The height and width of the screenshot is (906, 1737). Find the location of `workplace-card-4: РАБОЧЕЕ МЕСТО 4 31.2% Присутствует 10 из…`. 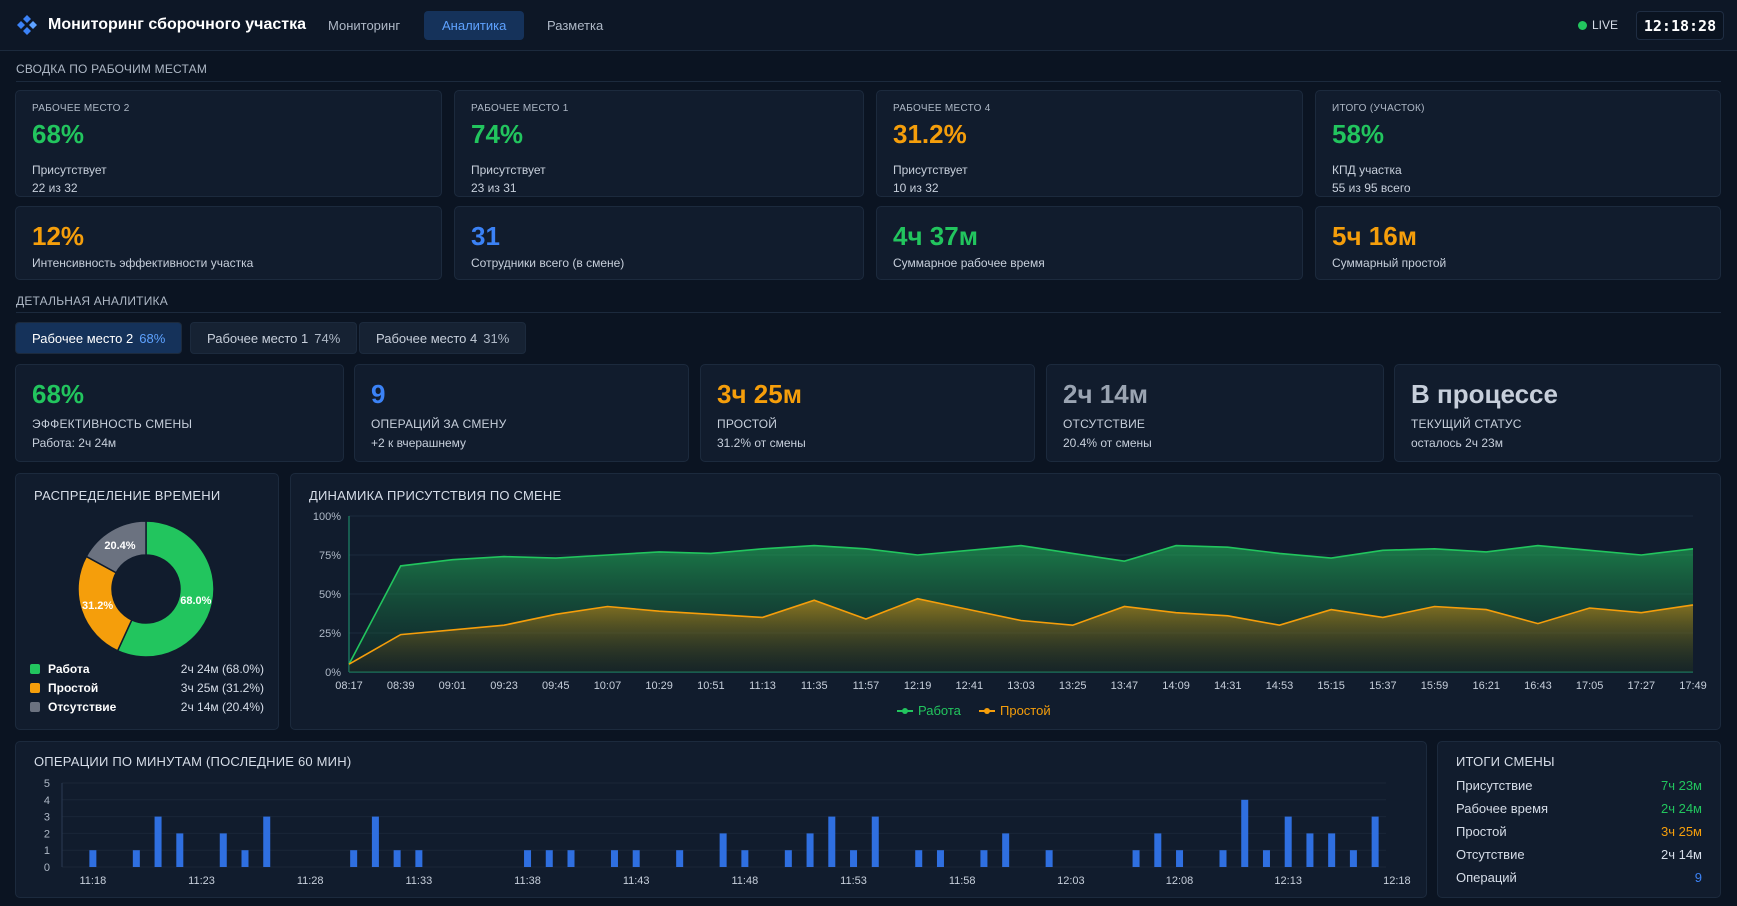

workplace-card-4: РАБОЧЕЕ МЕСТО 4 31.2% Присутствует 10 из… is located at coordinates (1089, 143).